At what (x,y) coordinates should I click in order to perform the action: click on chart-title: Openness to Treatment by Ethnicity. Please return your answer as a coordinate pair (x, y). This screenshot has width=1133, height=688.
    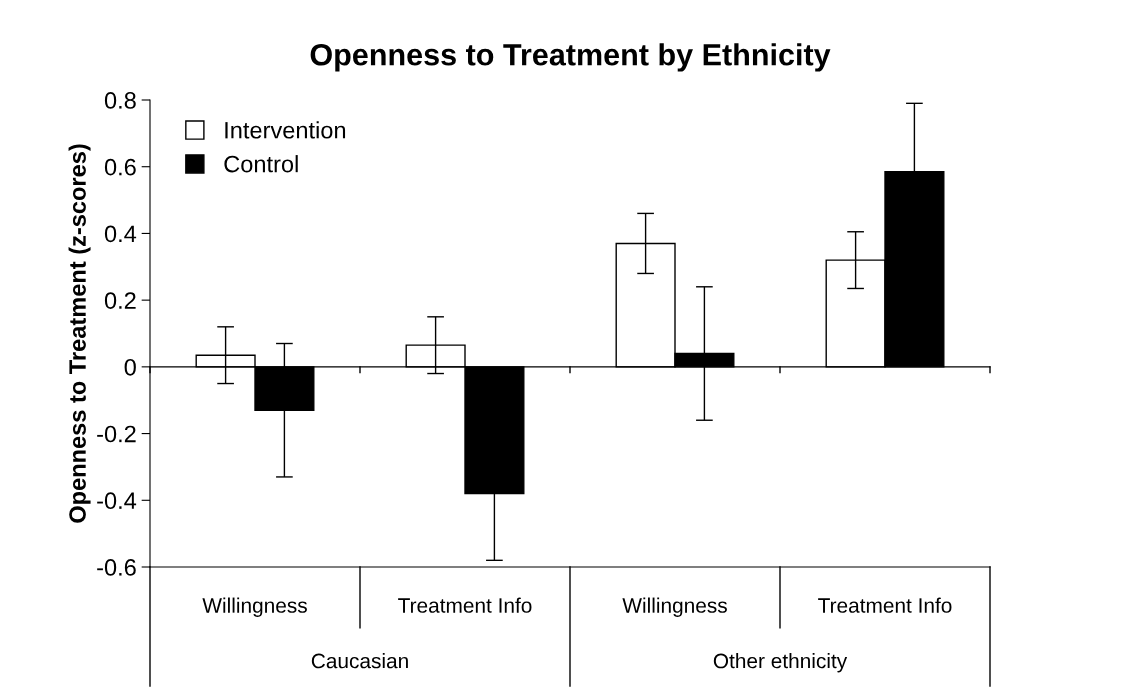
    Looking at the image, I should click on (570, 57).